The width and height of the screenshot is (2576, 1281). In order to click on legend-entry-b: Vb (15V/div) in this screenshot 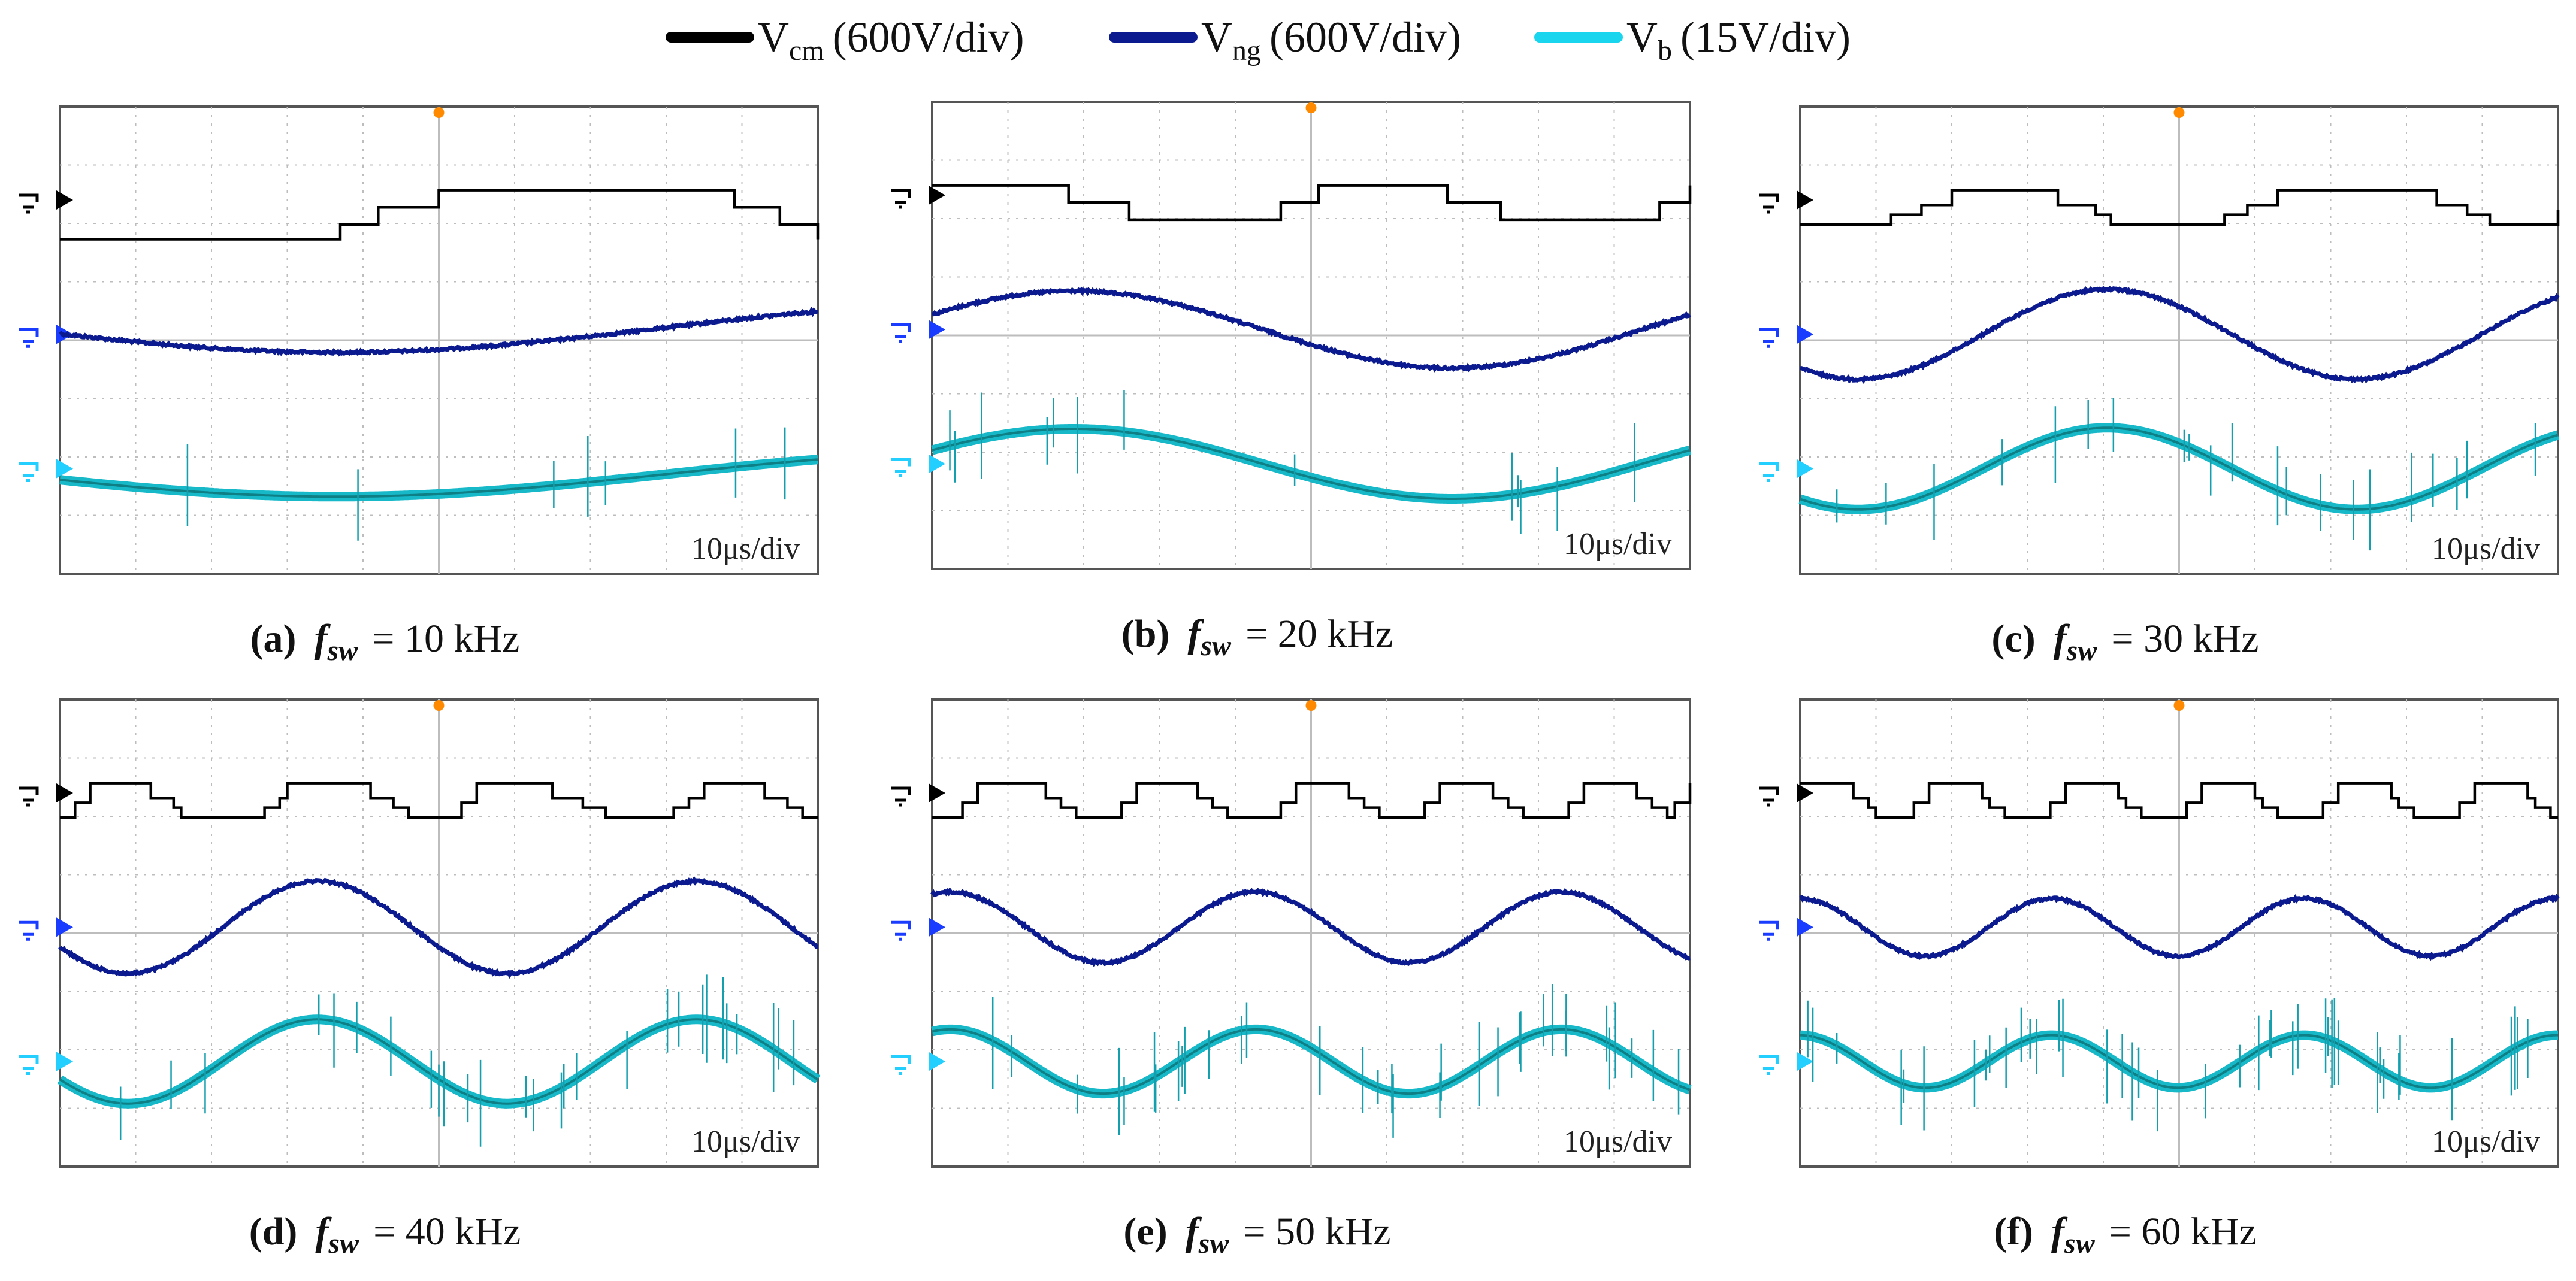, I will do `click(1692, 39)`.